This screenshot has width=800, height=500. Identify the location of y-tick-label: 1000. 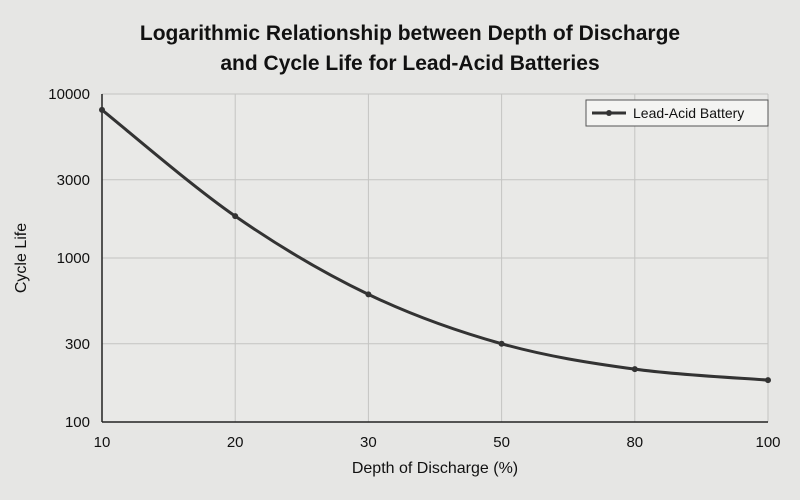
(73, 258).